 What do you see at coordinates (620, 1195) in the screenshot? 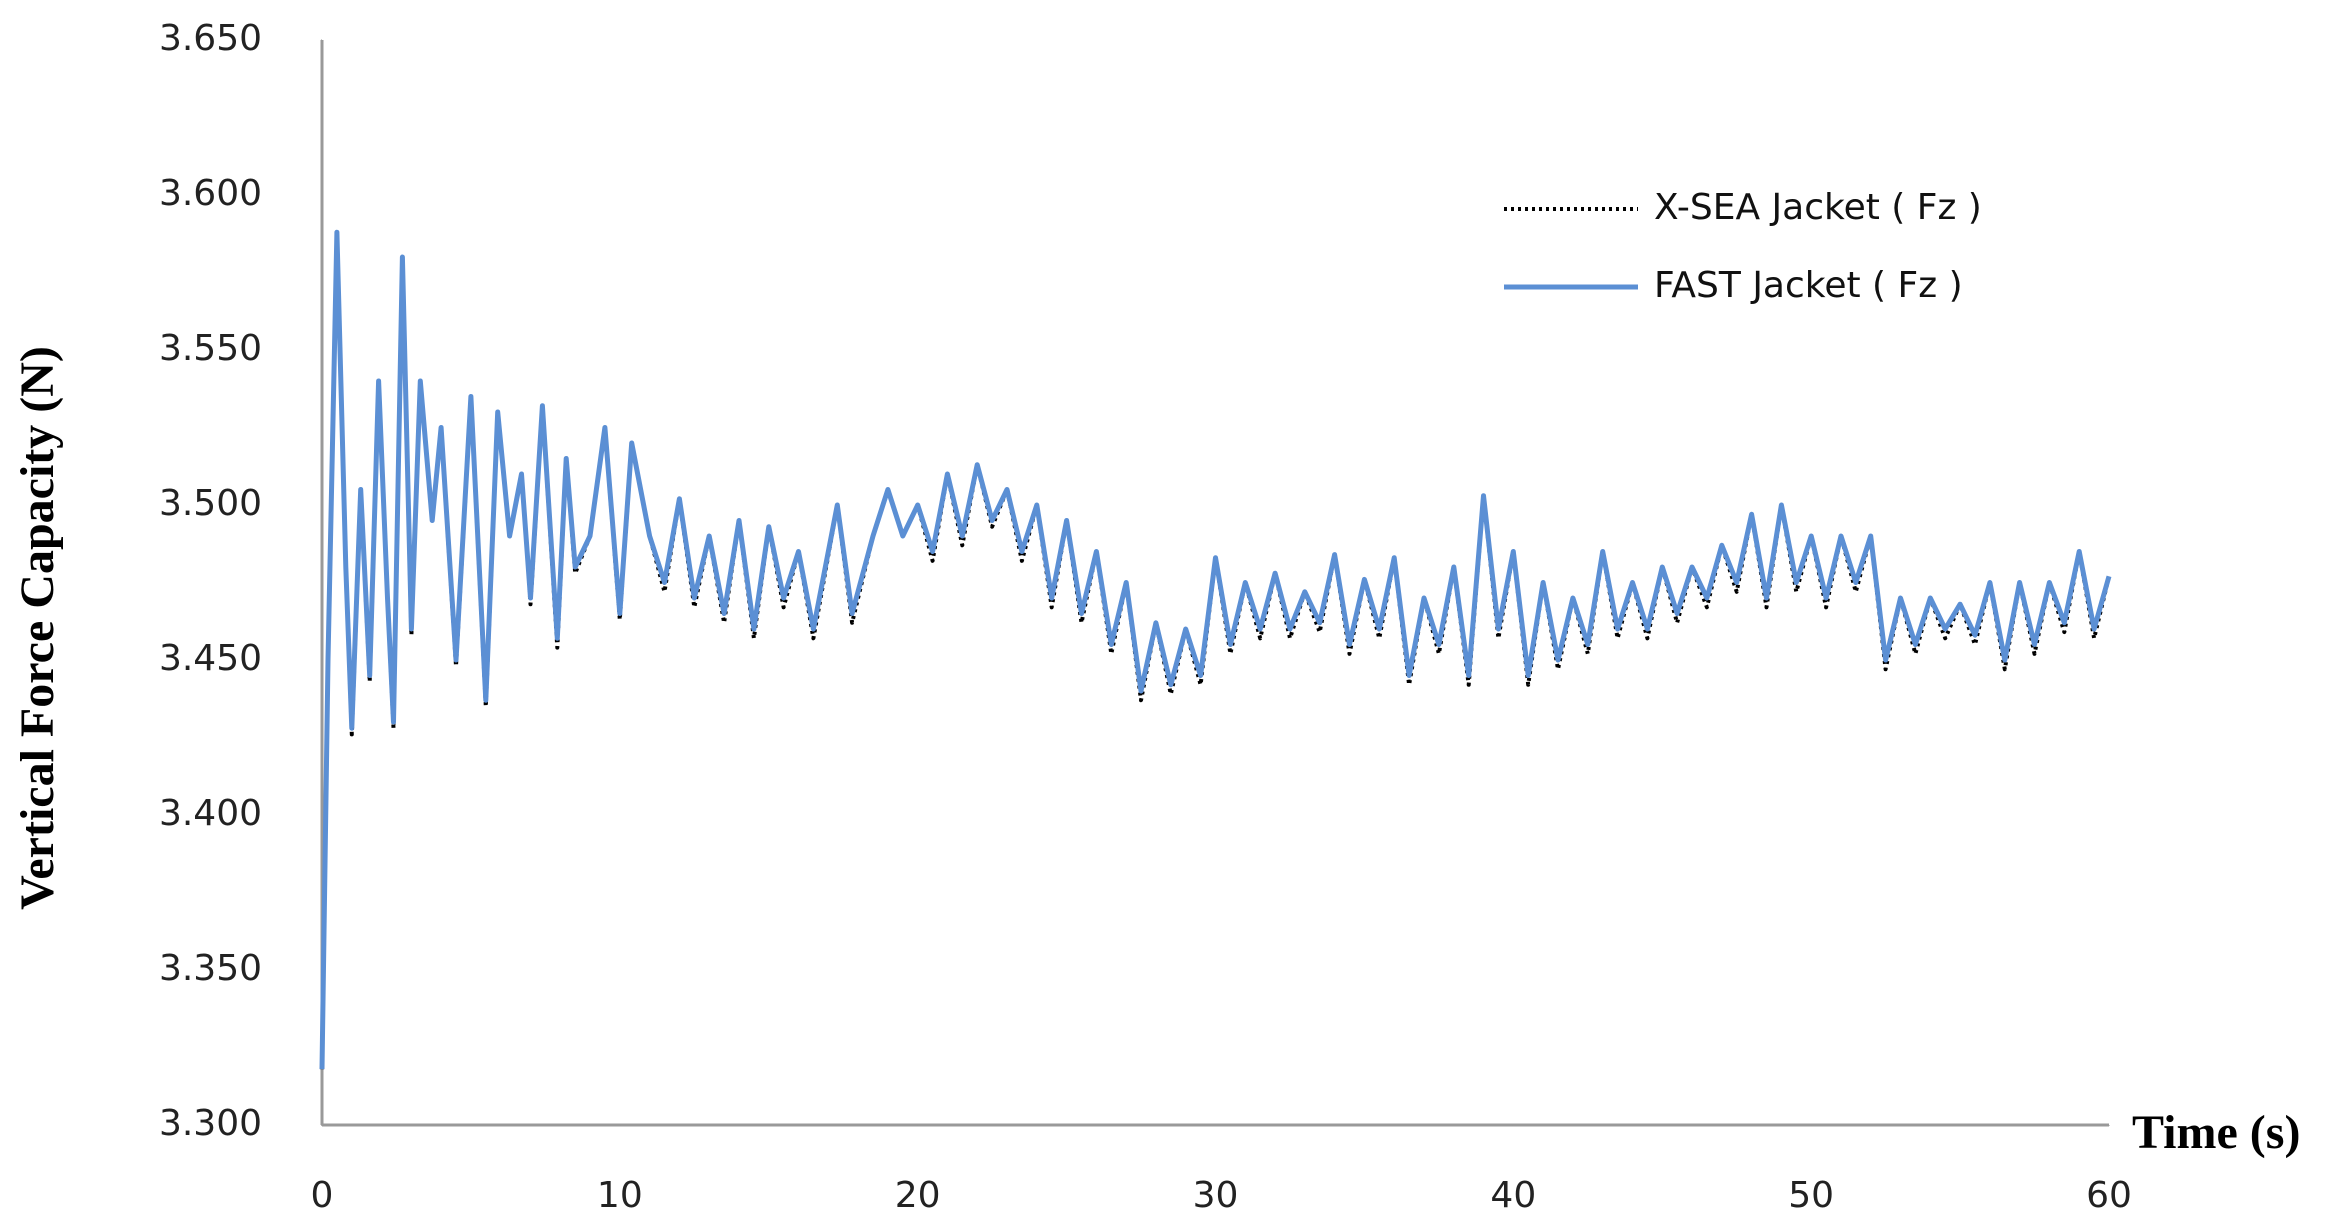
I see `x-tick-label: 10` at bounding box center [620, 1195].